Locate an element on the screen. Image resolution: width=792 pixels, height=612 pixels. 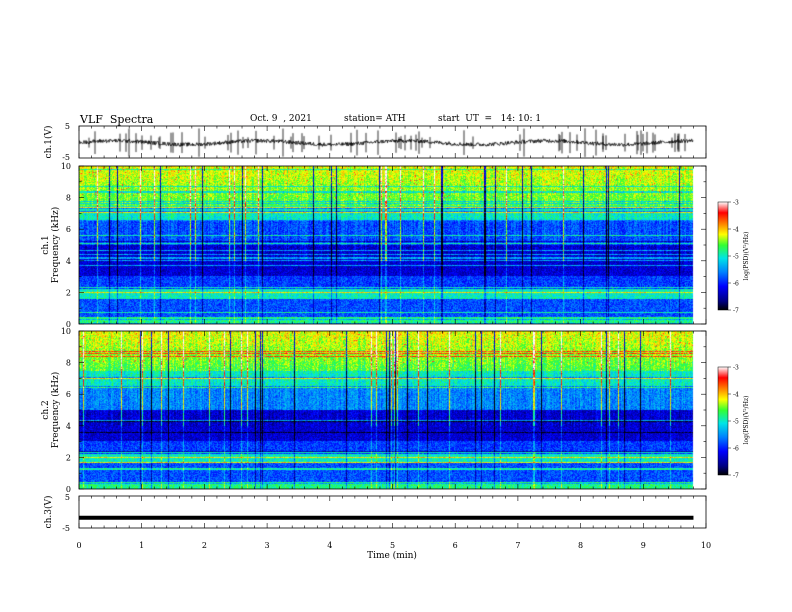
x-axis-tick-label: 4 is located at coordinates (329, 545).